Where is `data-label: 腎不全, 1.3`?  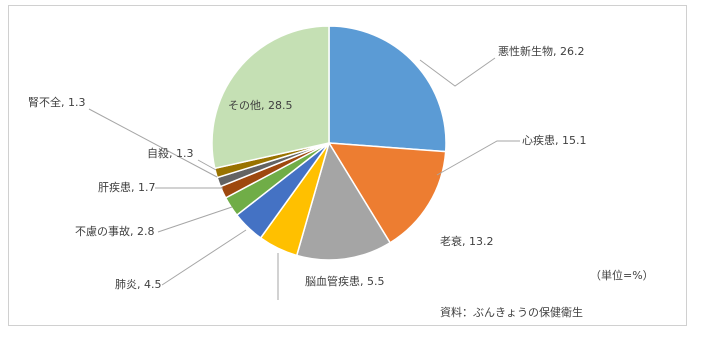 data-label: 腎不全, 1.3 is located at coordinates (57, 102).